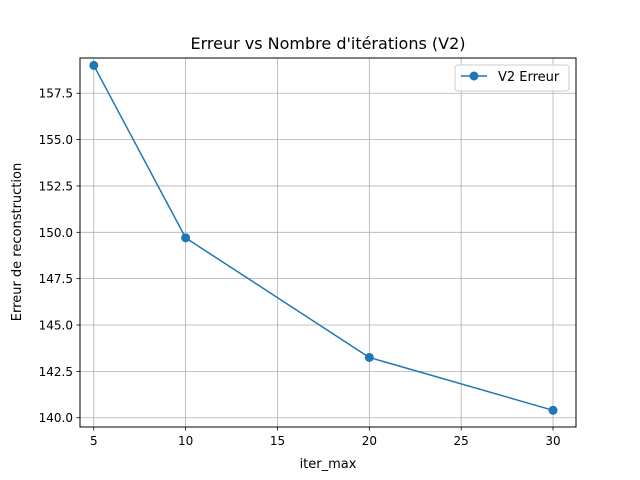 The width and height of the screenshot is (640, 480). I want to click on chart-title: Erreur vs Nombre d'itérations (V2), so click(327, 43).